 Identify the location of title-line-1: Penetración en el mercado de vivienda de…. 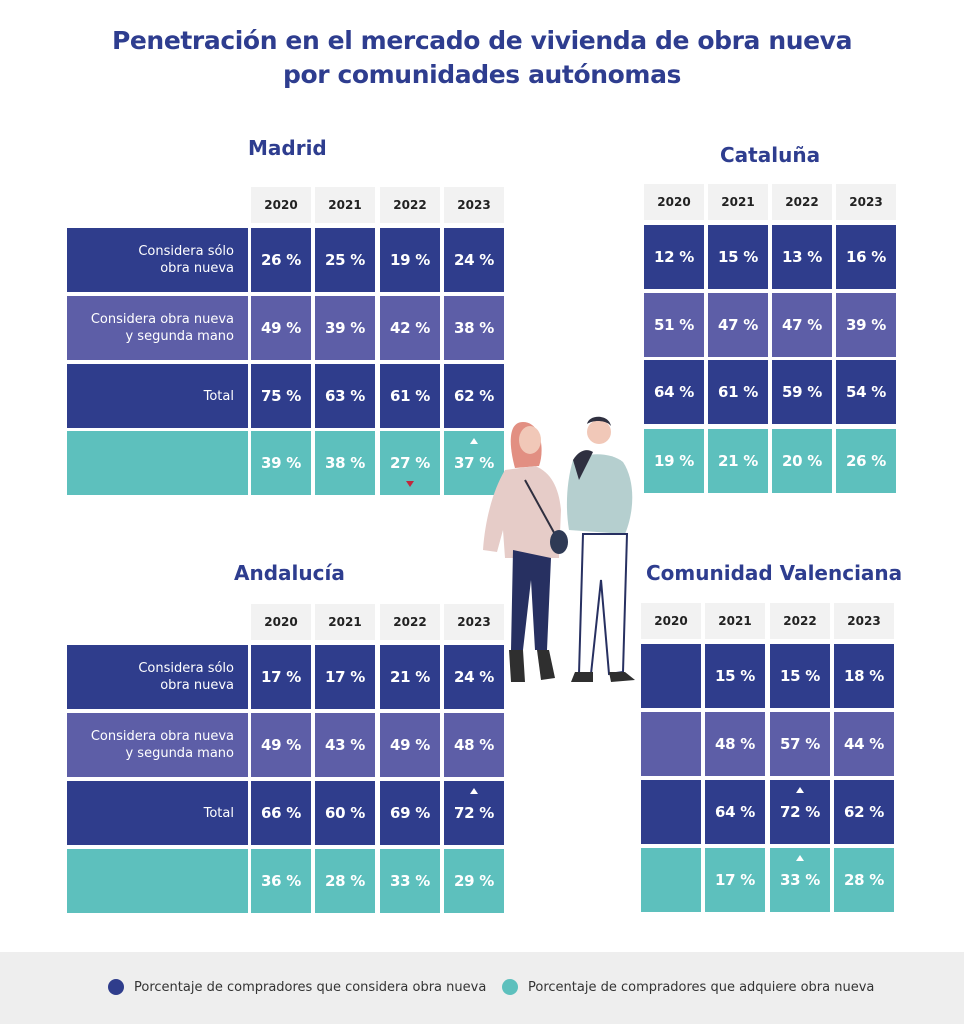
(482, 40).